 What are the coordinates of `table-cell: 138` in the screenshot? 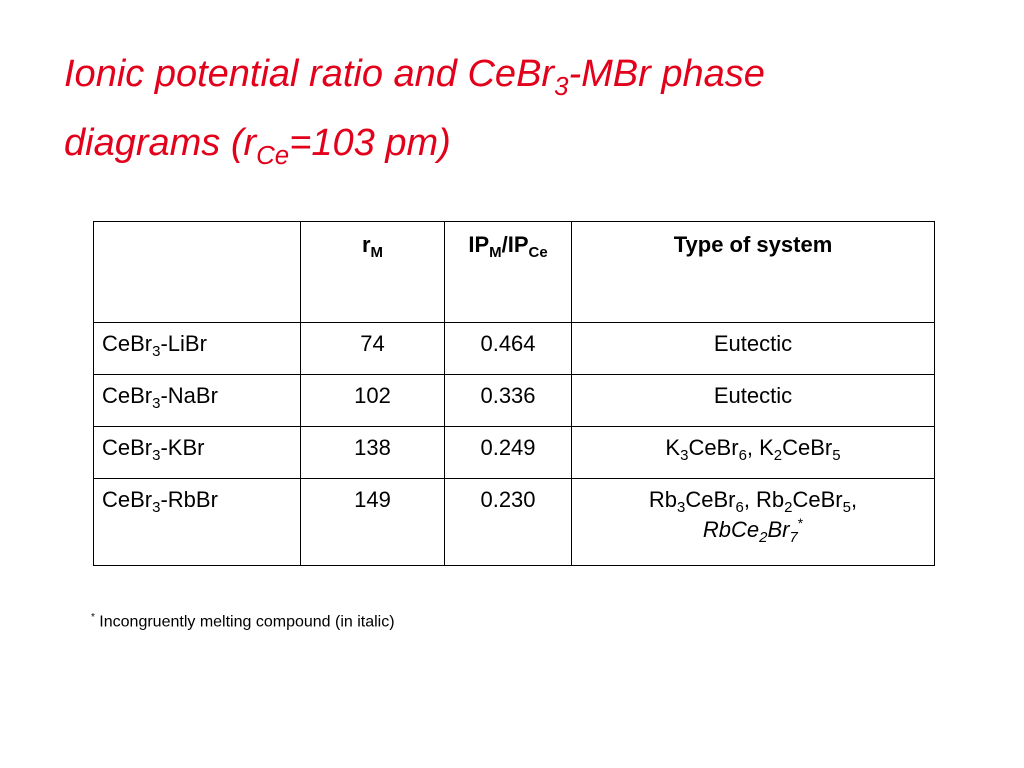 It's located at (372, 452).